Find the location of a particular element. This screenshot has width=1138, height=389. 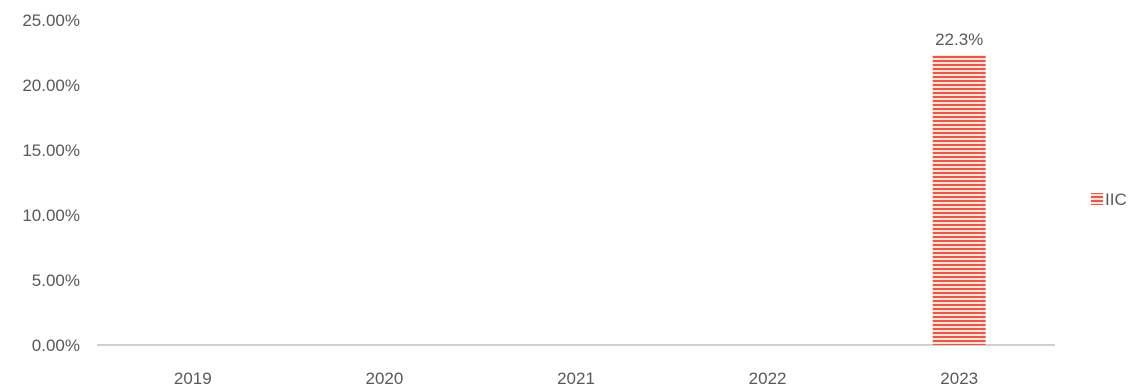

data-labels: 22.3% is located at coordinates (959, 39).